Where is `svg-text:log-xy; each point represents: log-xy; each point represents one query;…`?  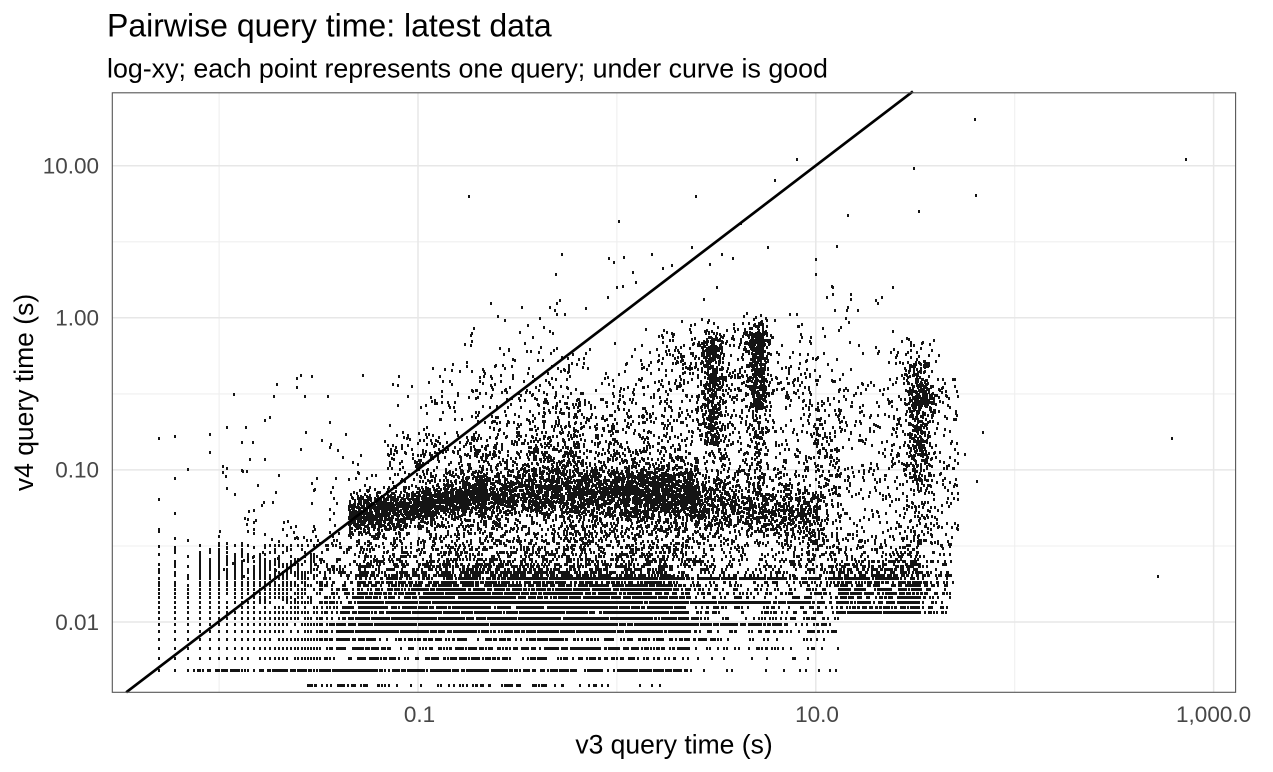 svg-text:log-xy; each point represents: log-xy; each point represents one query;… is located at coordinates (467, 69).